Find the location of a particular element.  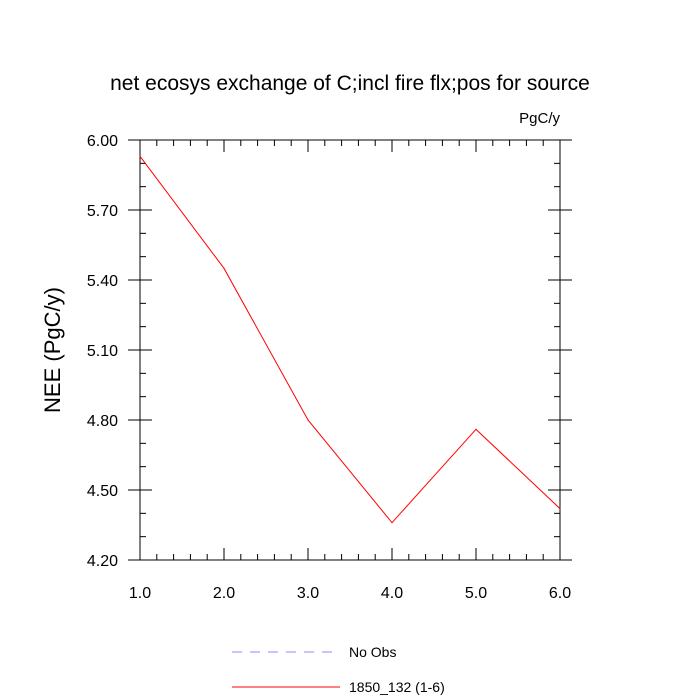

y-tick-label: 5.10 is located at coordinates (102, 351).